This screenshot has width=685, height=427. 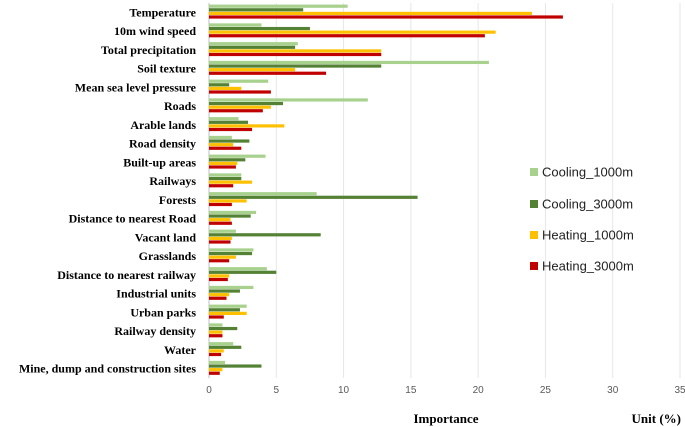 I want to click on category-label: Temperature, so click(x=162, y=12).